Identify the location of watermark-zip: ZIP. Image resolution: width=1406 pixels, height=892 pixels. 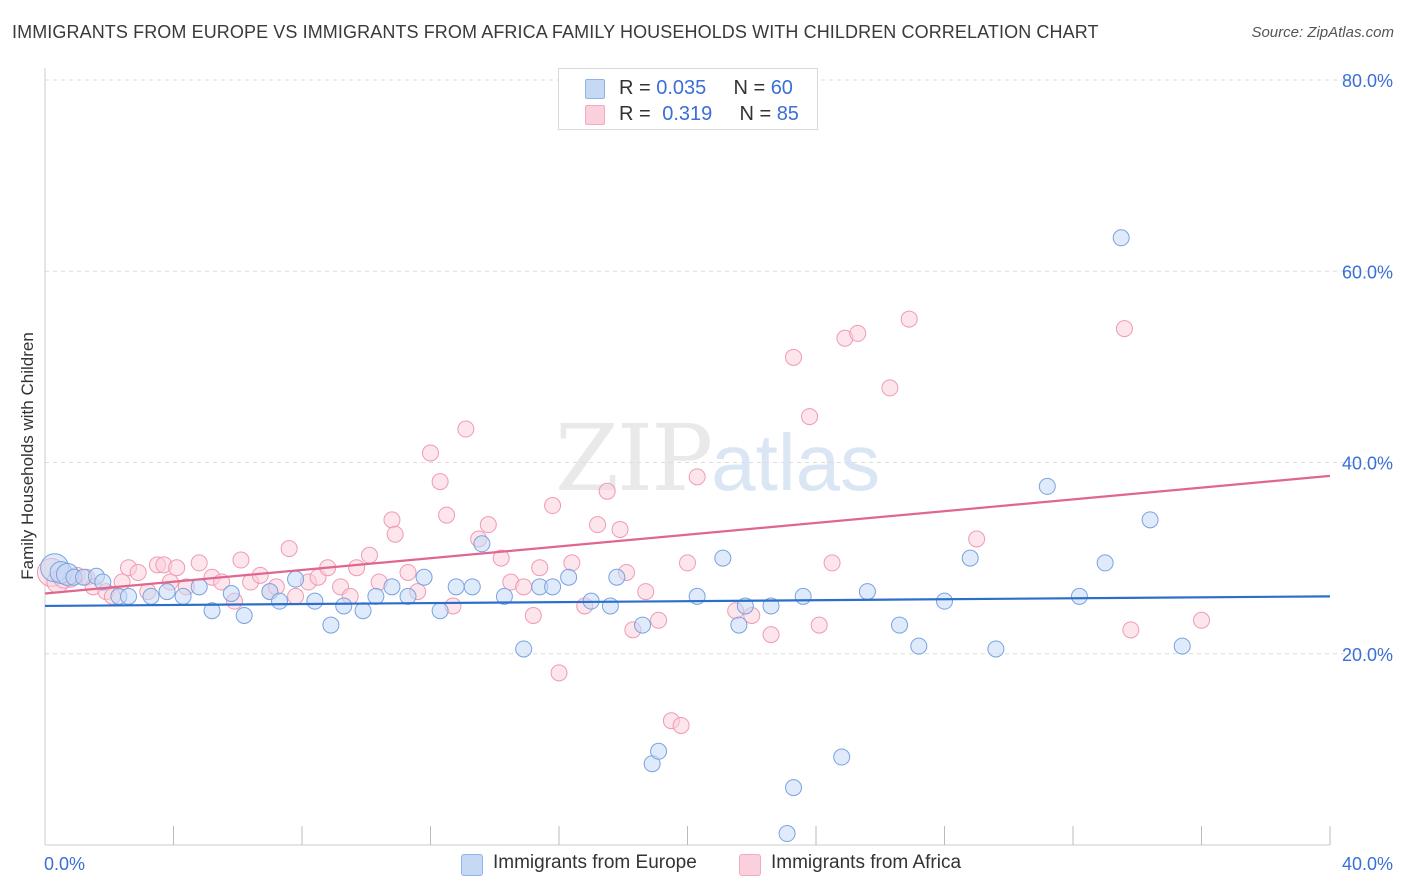
(634, 458).